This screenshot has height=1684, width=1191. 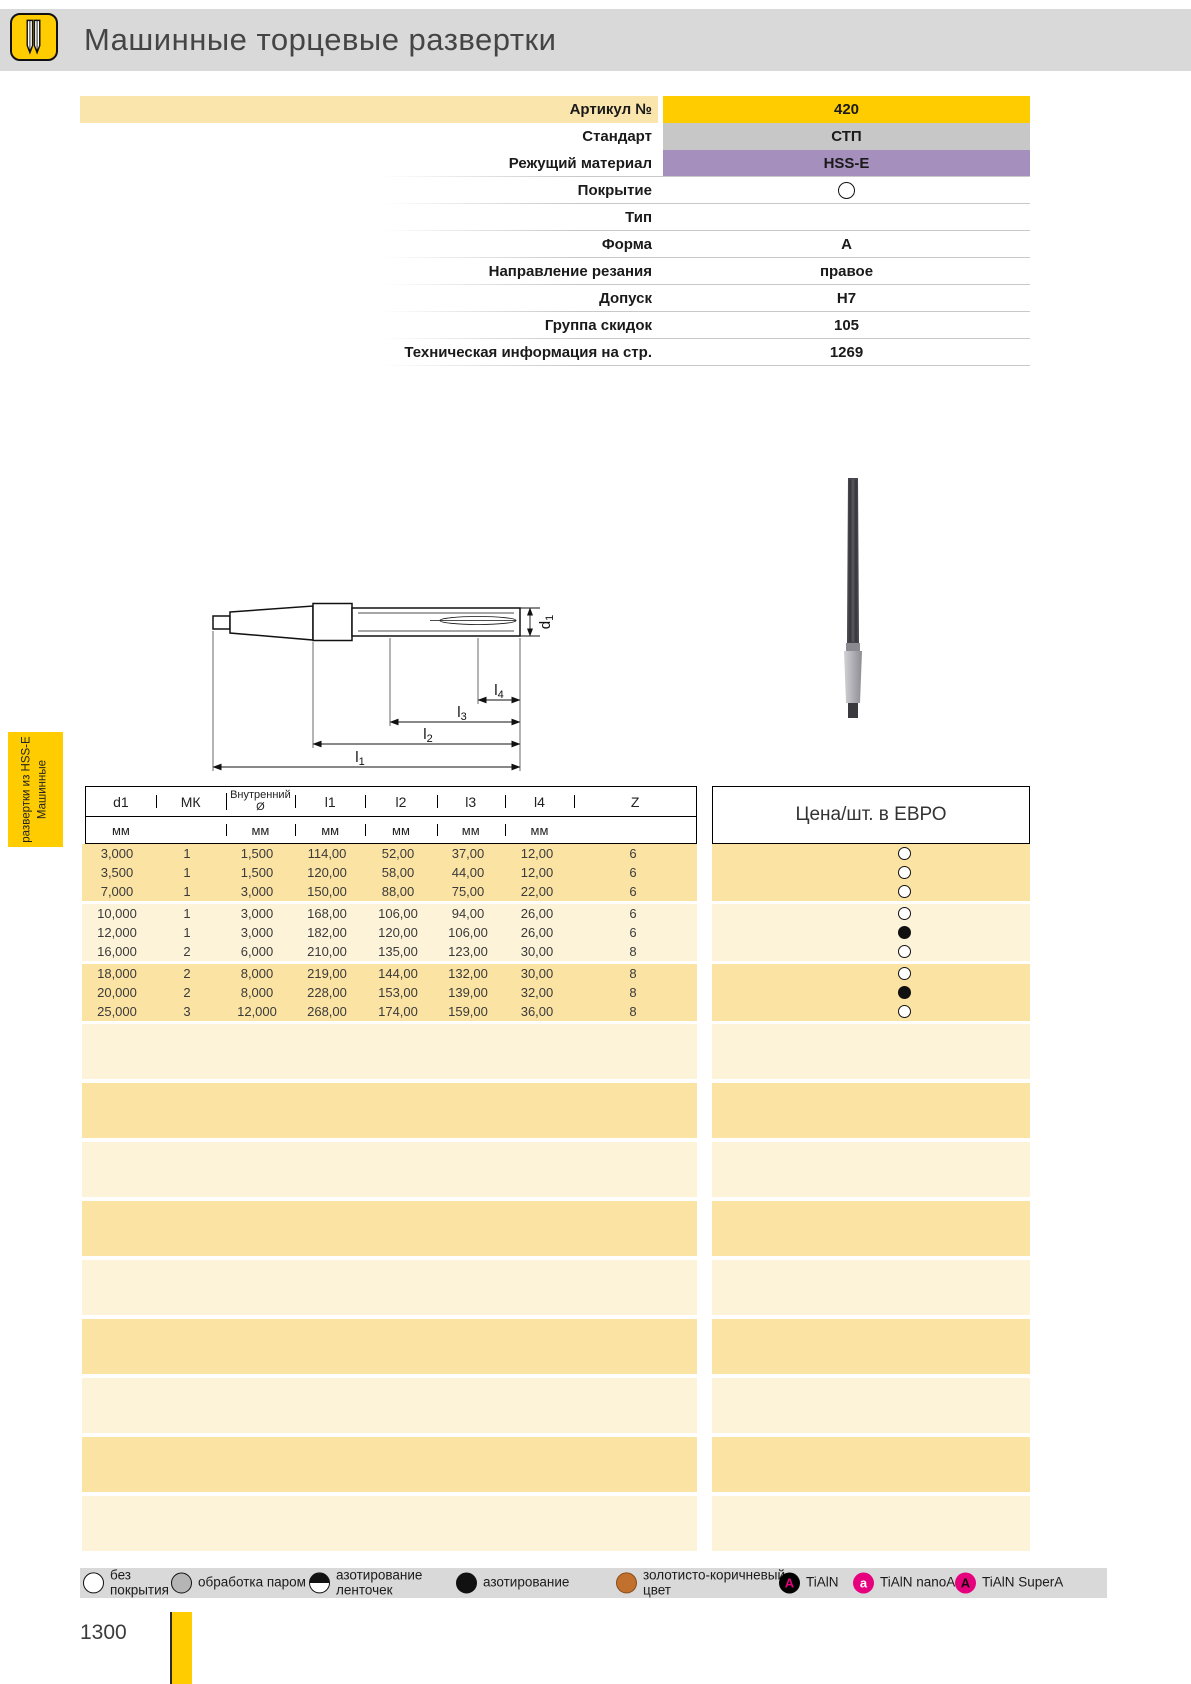 I want to click on legend-label: TiAlN, so click(x=822, y=1582).